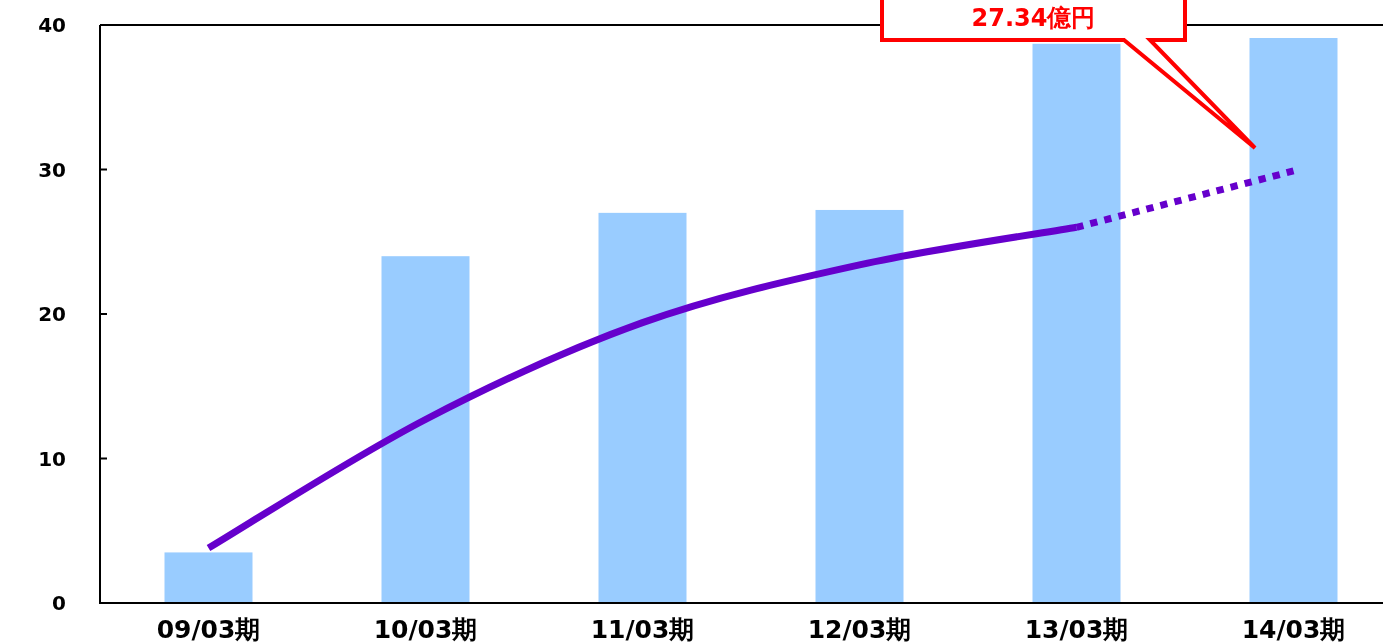 The image size is (1383, 644). What do you see at coordinates (52, 169) in the screenshot?
I see `y-tick-label: 30` at bounding box center [52, 169].